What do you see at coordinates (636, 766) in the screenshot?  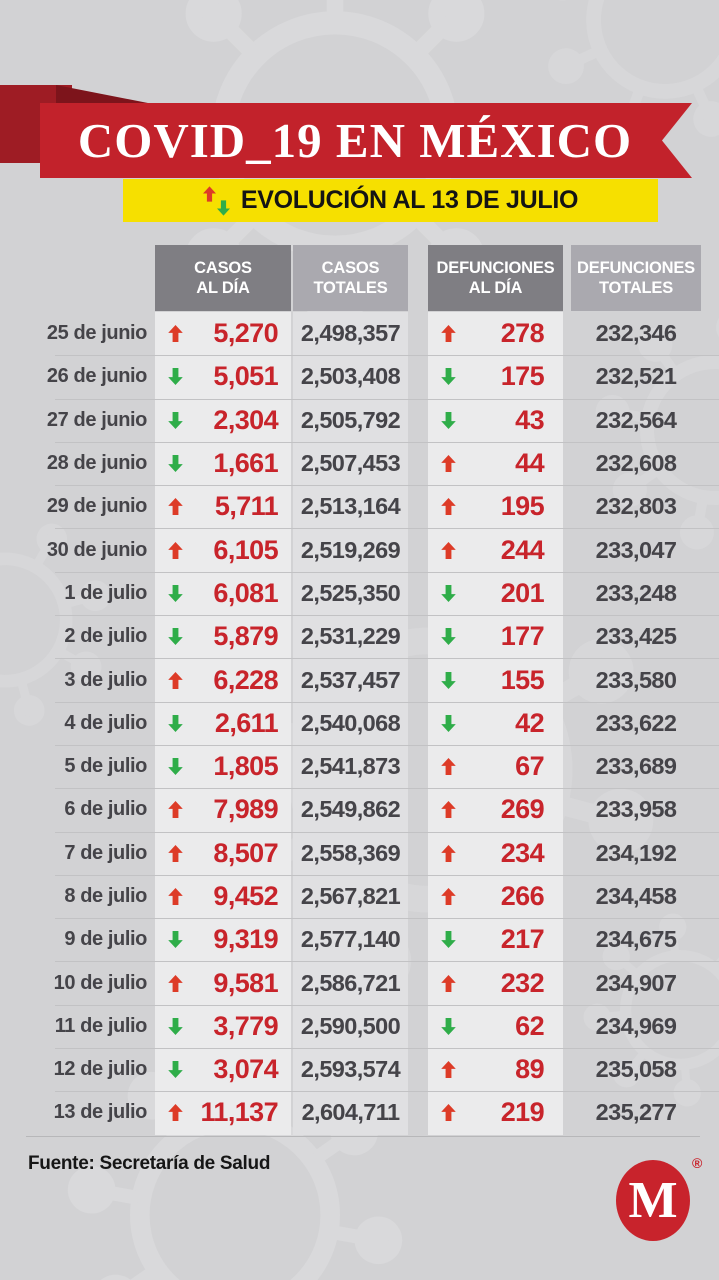 I see `total-deaths-cell: 233,689` at bounding box center [636, 766].